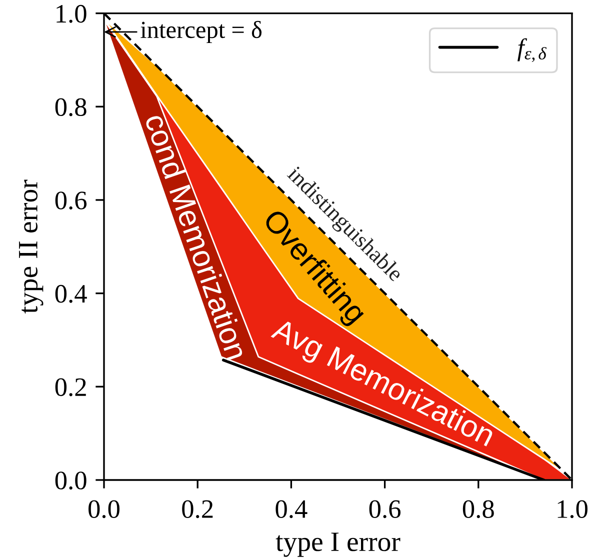  I want to click on x-tick-label: 1.0, so click(573, 509).